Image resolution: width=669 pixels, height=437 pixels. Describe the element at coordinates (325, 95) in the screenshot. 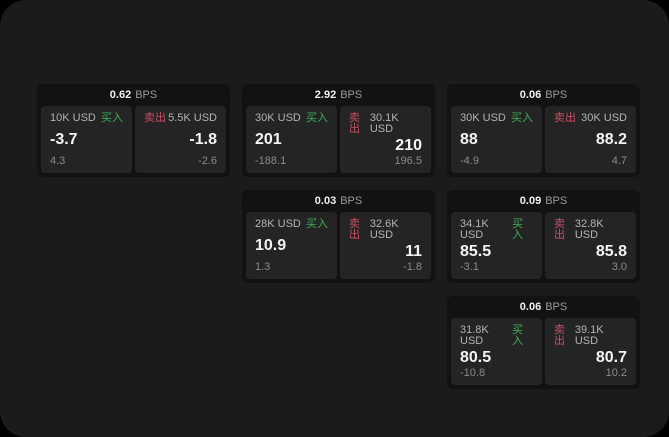

I see `bps-value: 2.92` at that location.